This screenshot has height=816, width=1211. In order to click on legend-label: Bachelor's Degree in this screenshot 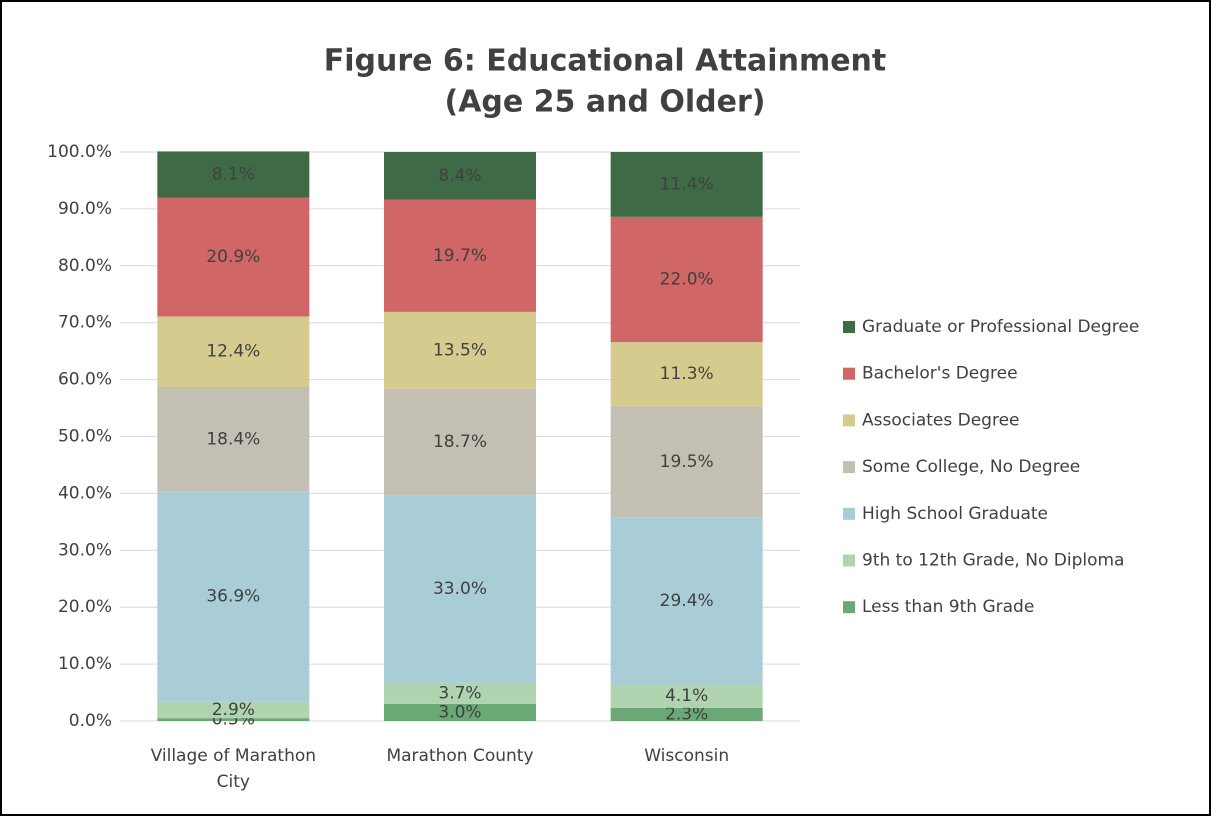, I will do `click(940, 374)`.